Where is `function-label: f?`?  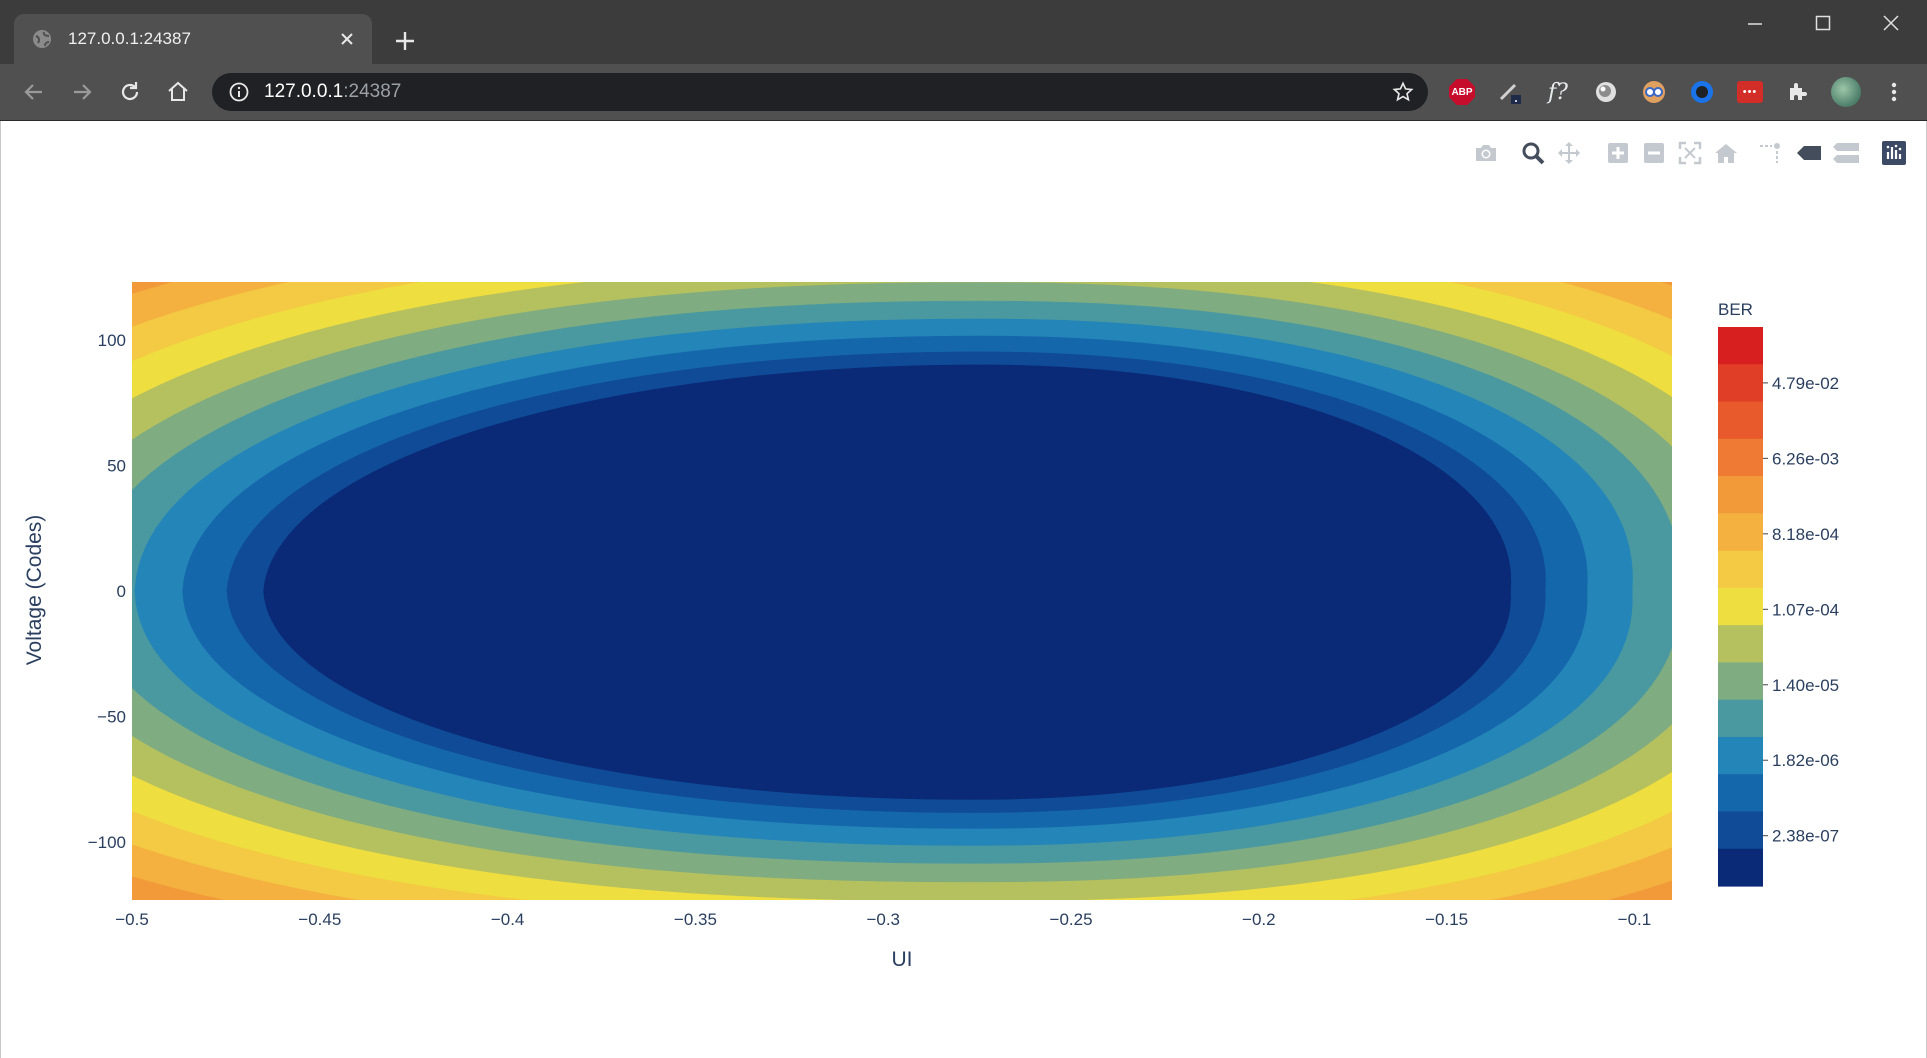 function-label: f? is located at coordinates (1558, 92).